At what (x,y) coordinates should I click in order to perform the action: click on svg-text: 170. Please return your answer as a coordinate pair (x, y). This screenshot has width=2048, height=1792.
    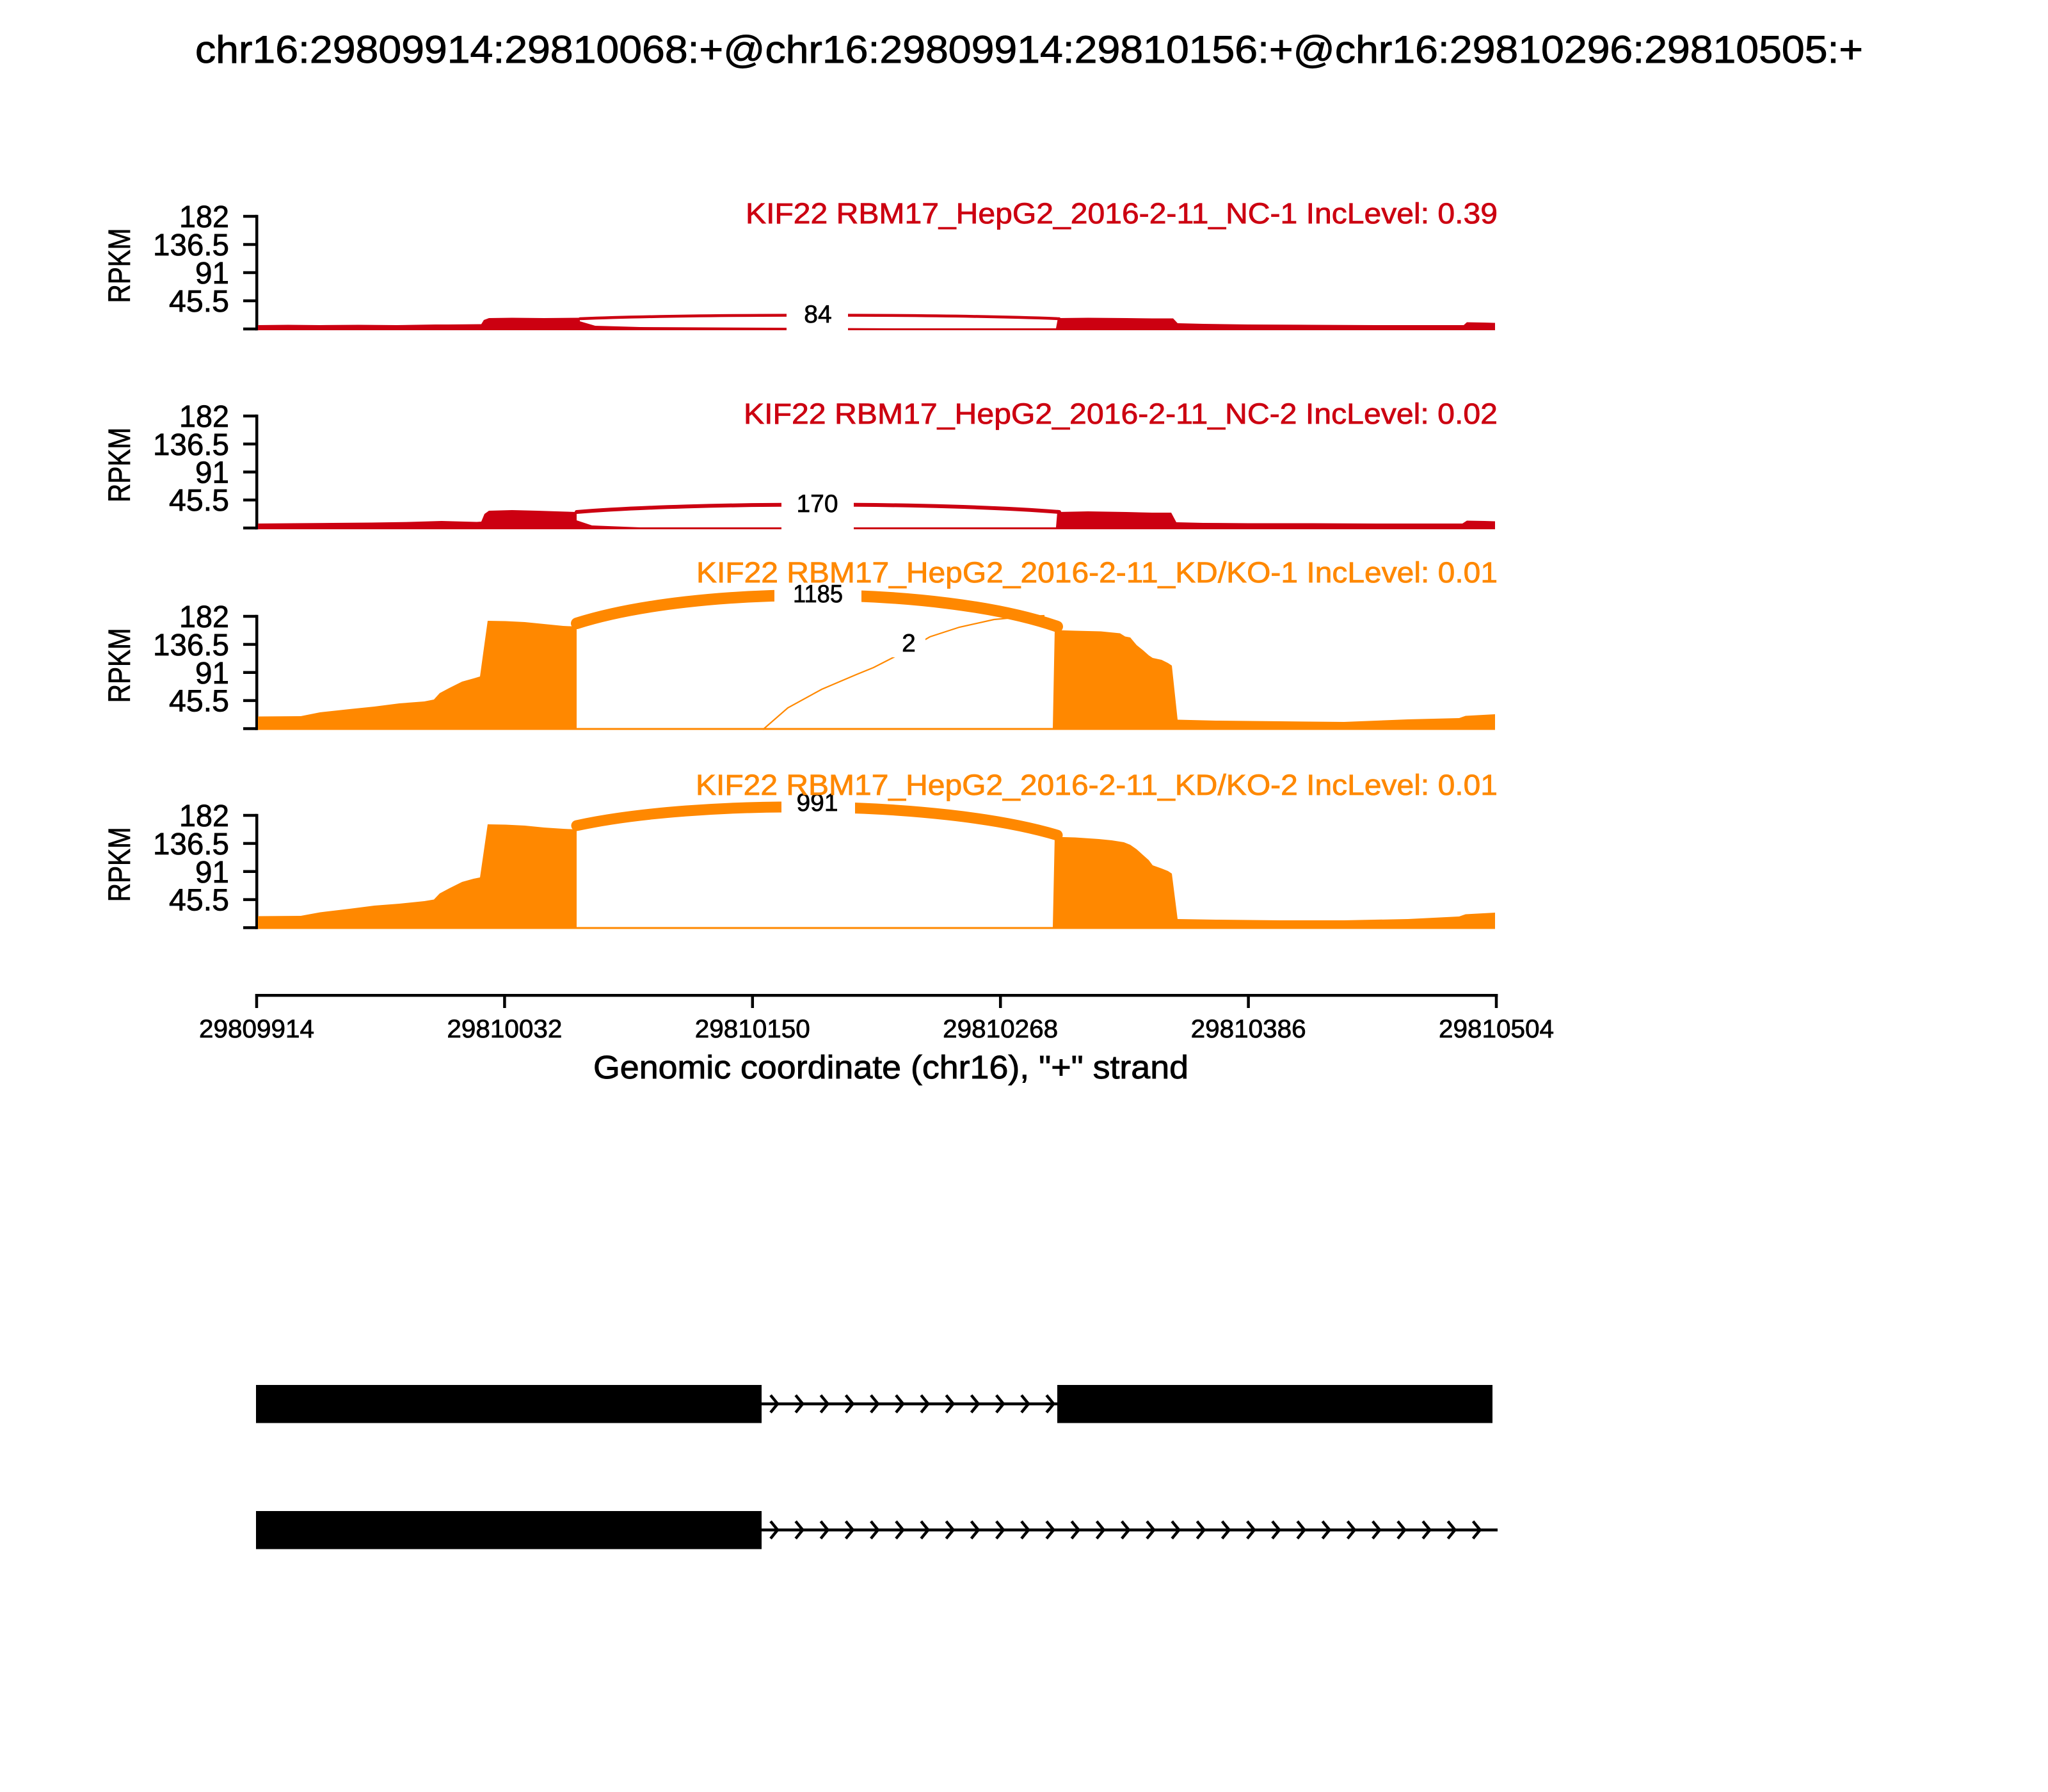
    Looking at the image, I should click on (817, 504).